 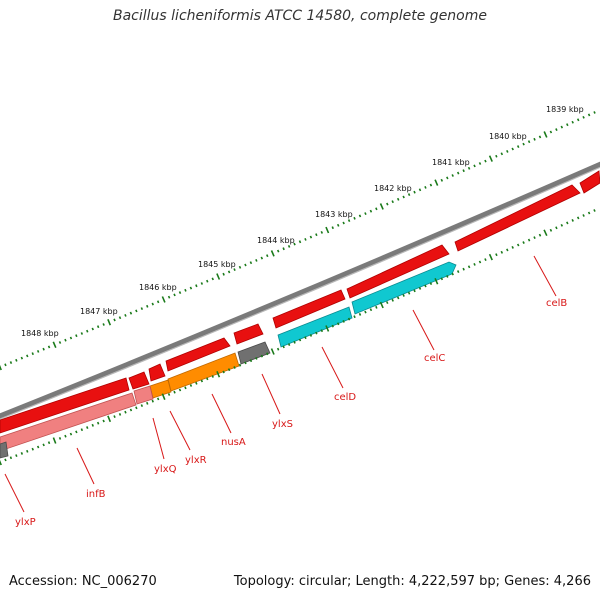 What do you see at coordinates (345, 397) in the screenshot?
I see `gene-label-celD: celD` at bounding box center [345, 397].